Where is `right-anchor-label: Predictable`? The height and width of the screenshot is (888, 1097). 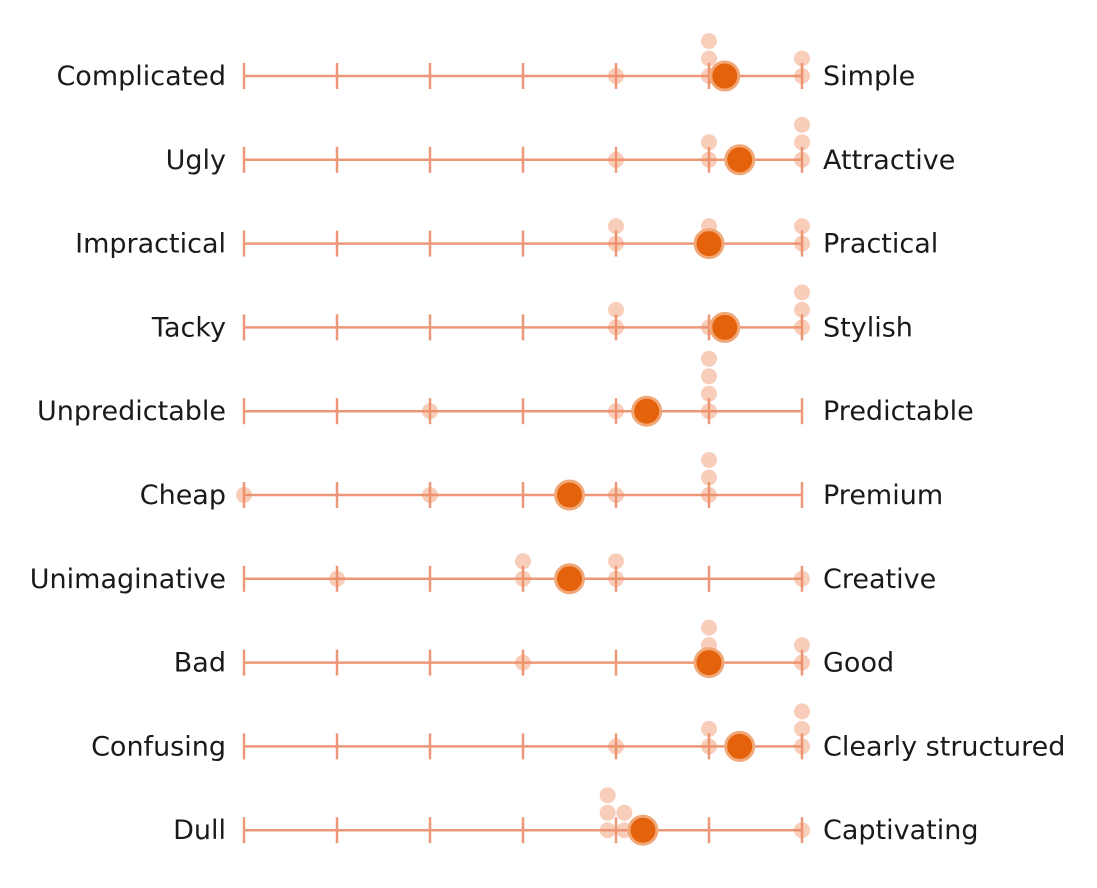
right-anchor-label: Predictable is located at coordinates (898, 411).